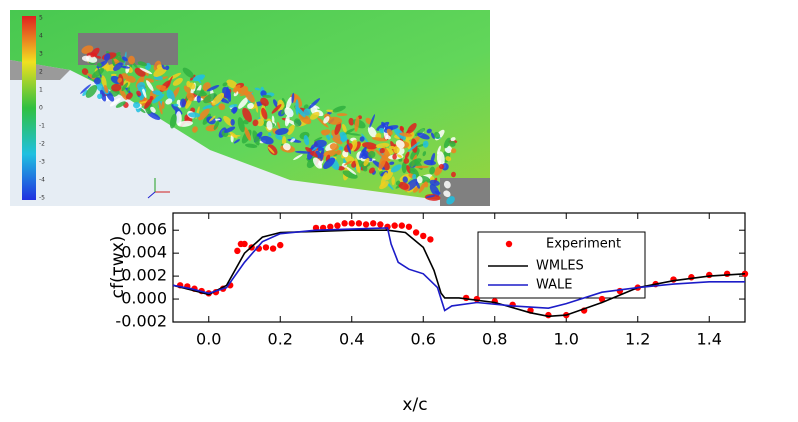 This screenshot has height=422, width=798. Describe the element at coordinates (280, 339) in the screenshot. I see `x-tick-label: 0.2` at that location.